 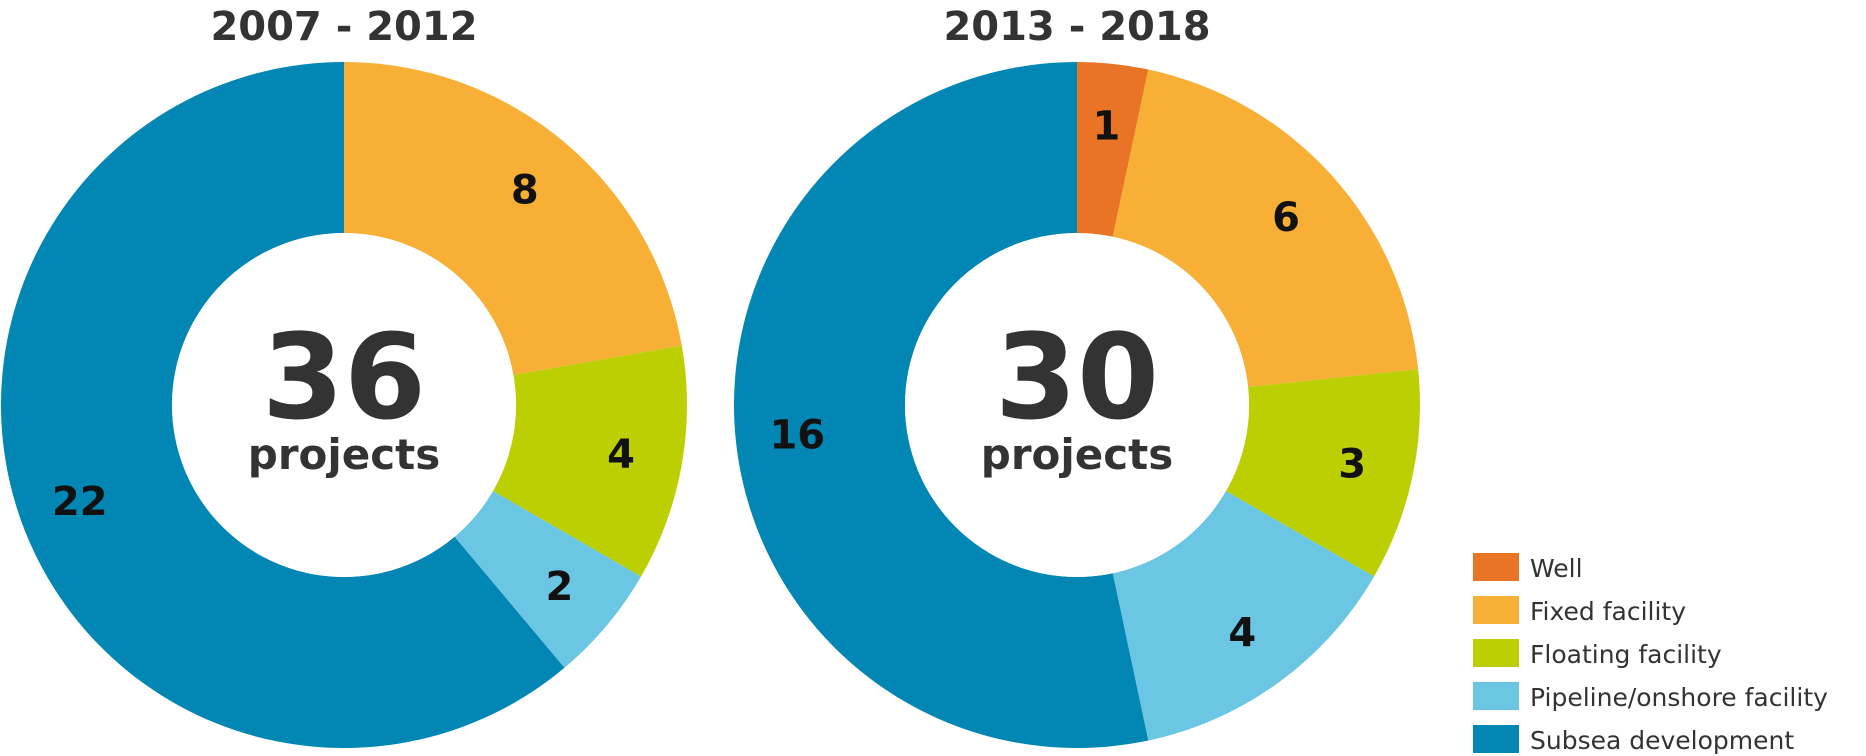 I want to click on legend-swatch-floating-facility, so click(x=1496, y=653).